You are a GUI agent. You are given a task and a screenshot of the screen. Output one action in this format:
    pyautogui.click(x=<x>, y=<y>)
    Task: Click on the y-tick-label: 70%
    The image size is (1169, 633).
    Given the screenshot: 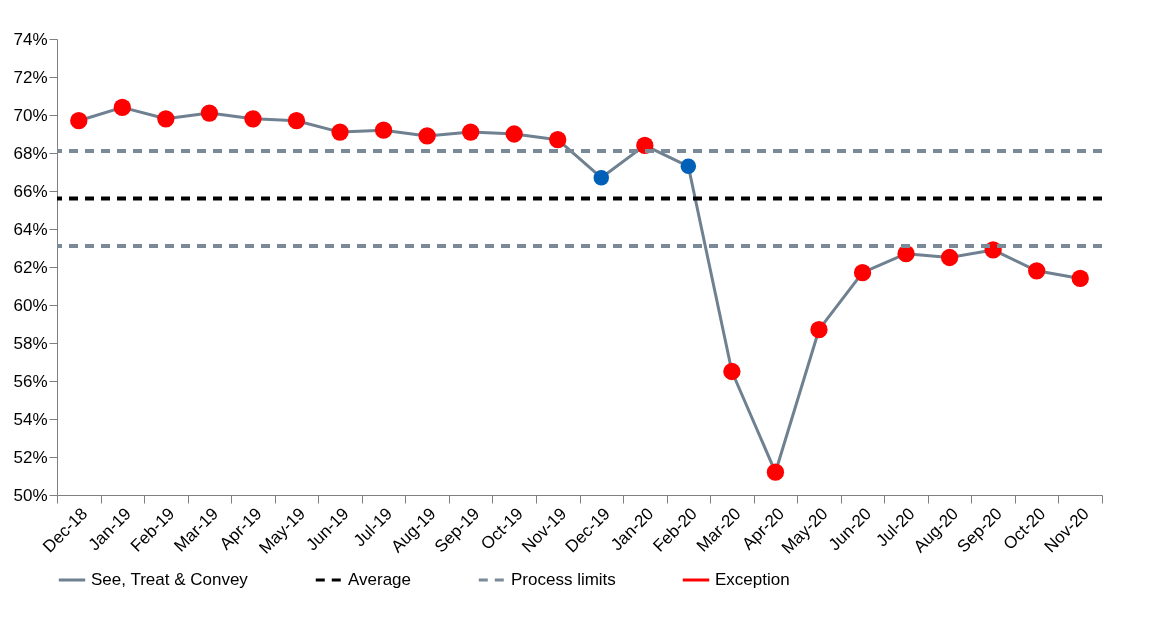 What is the action you would take?
    pyautogui.click(x=30, y=115)
    